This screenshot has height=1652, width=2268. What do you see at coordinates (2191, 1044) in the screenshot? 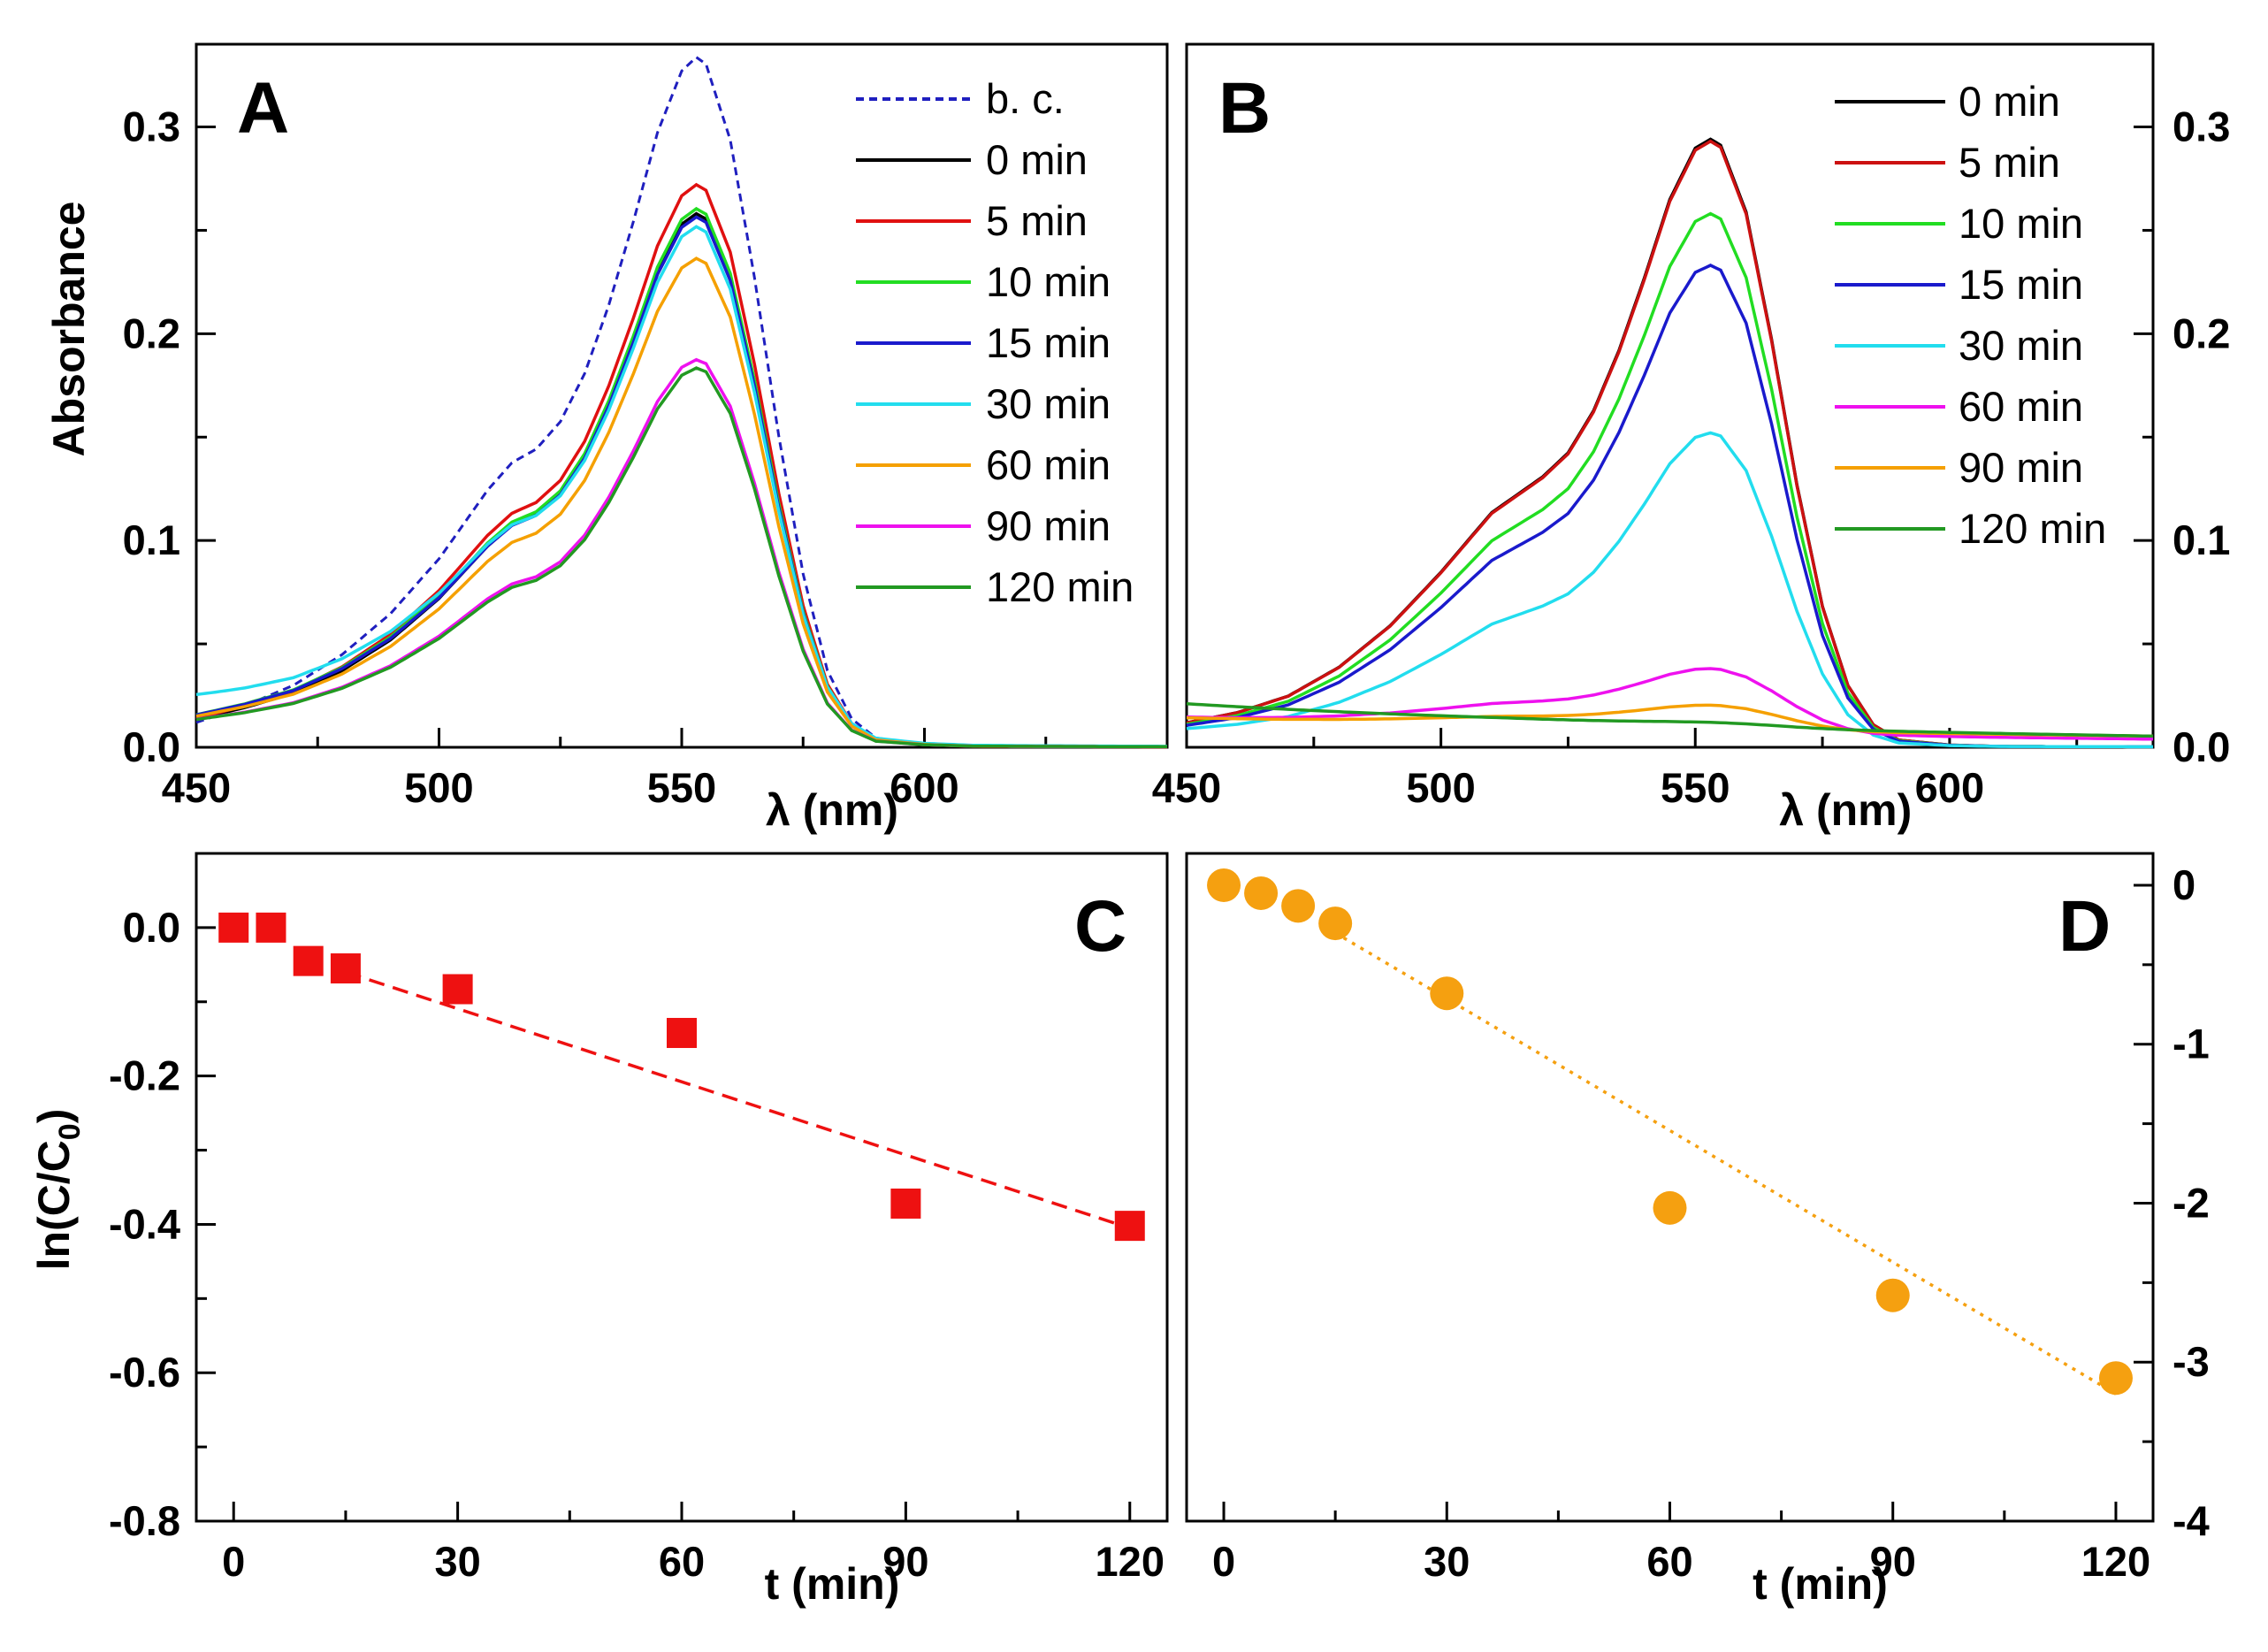
I see `y-tick-label: -1` at bounding box center [2191, 1044].